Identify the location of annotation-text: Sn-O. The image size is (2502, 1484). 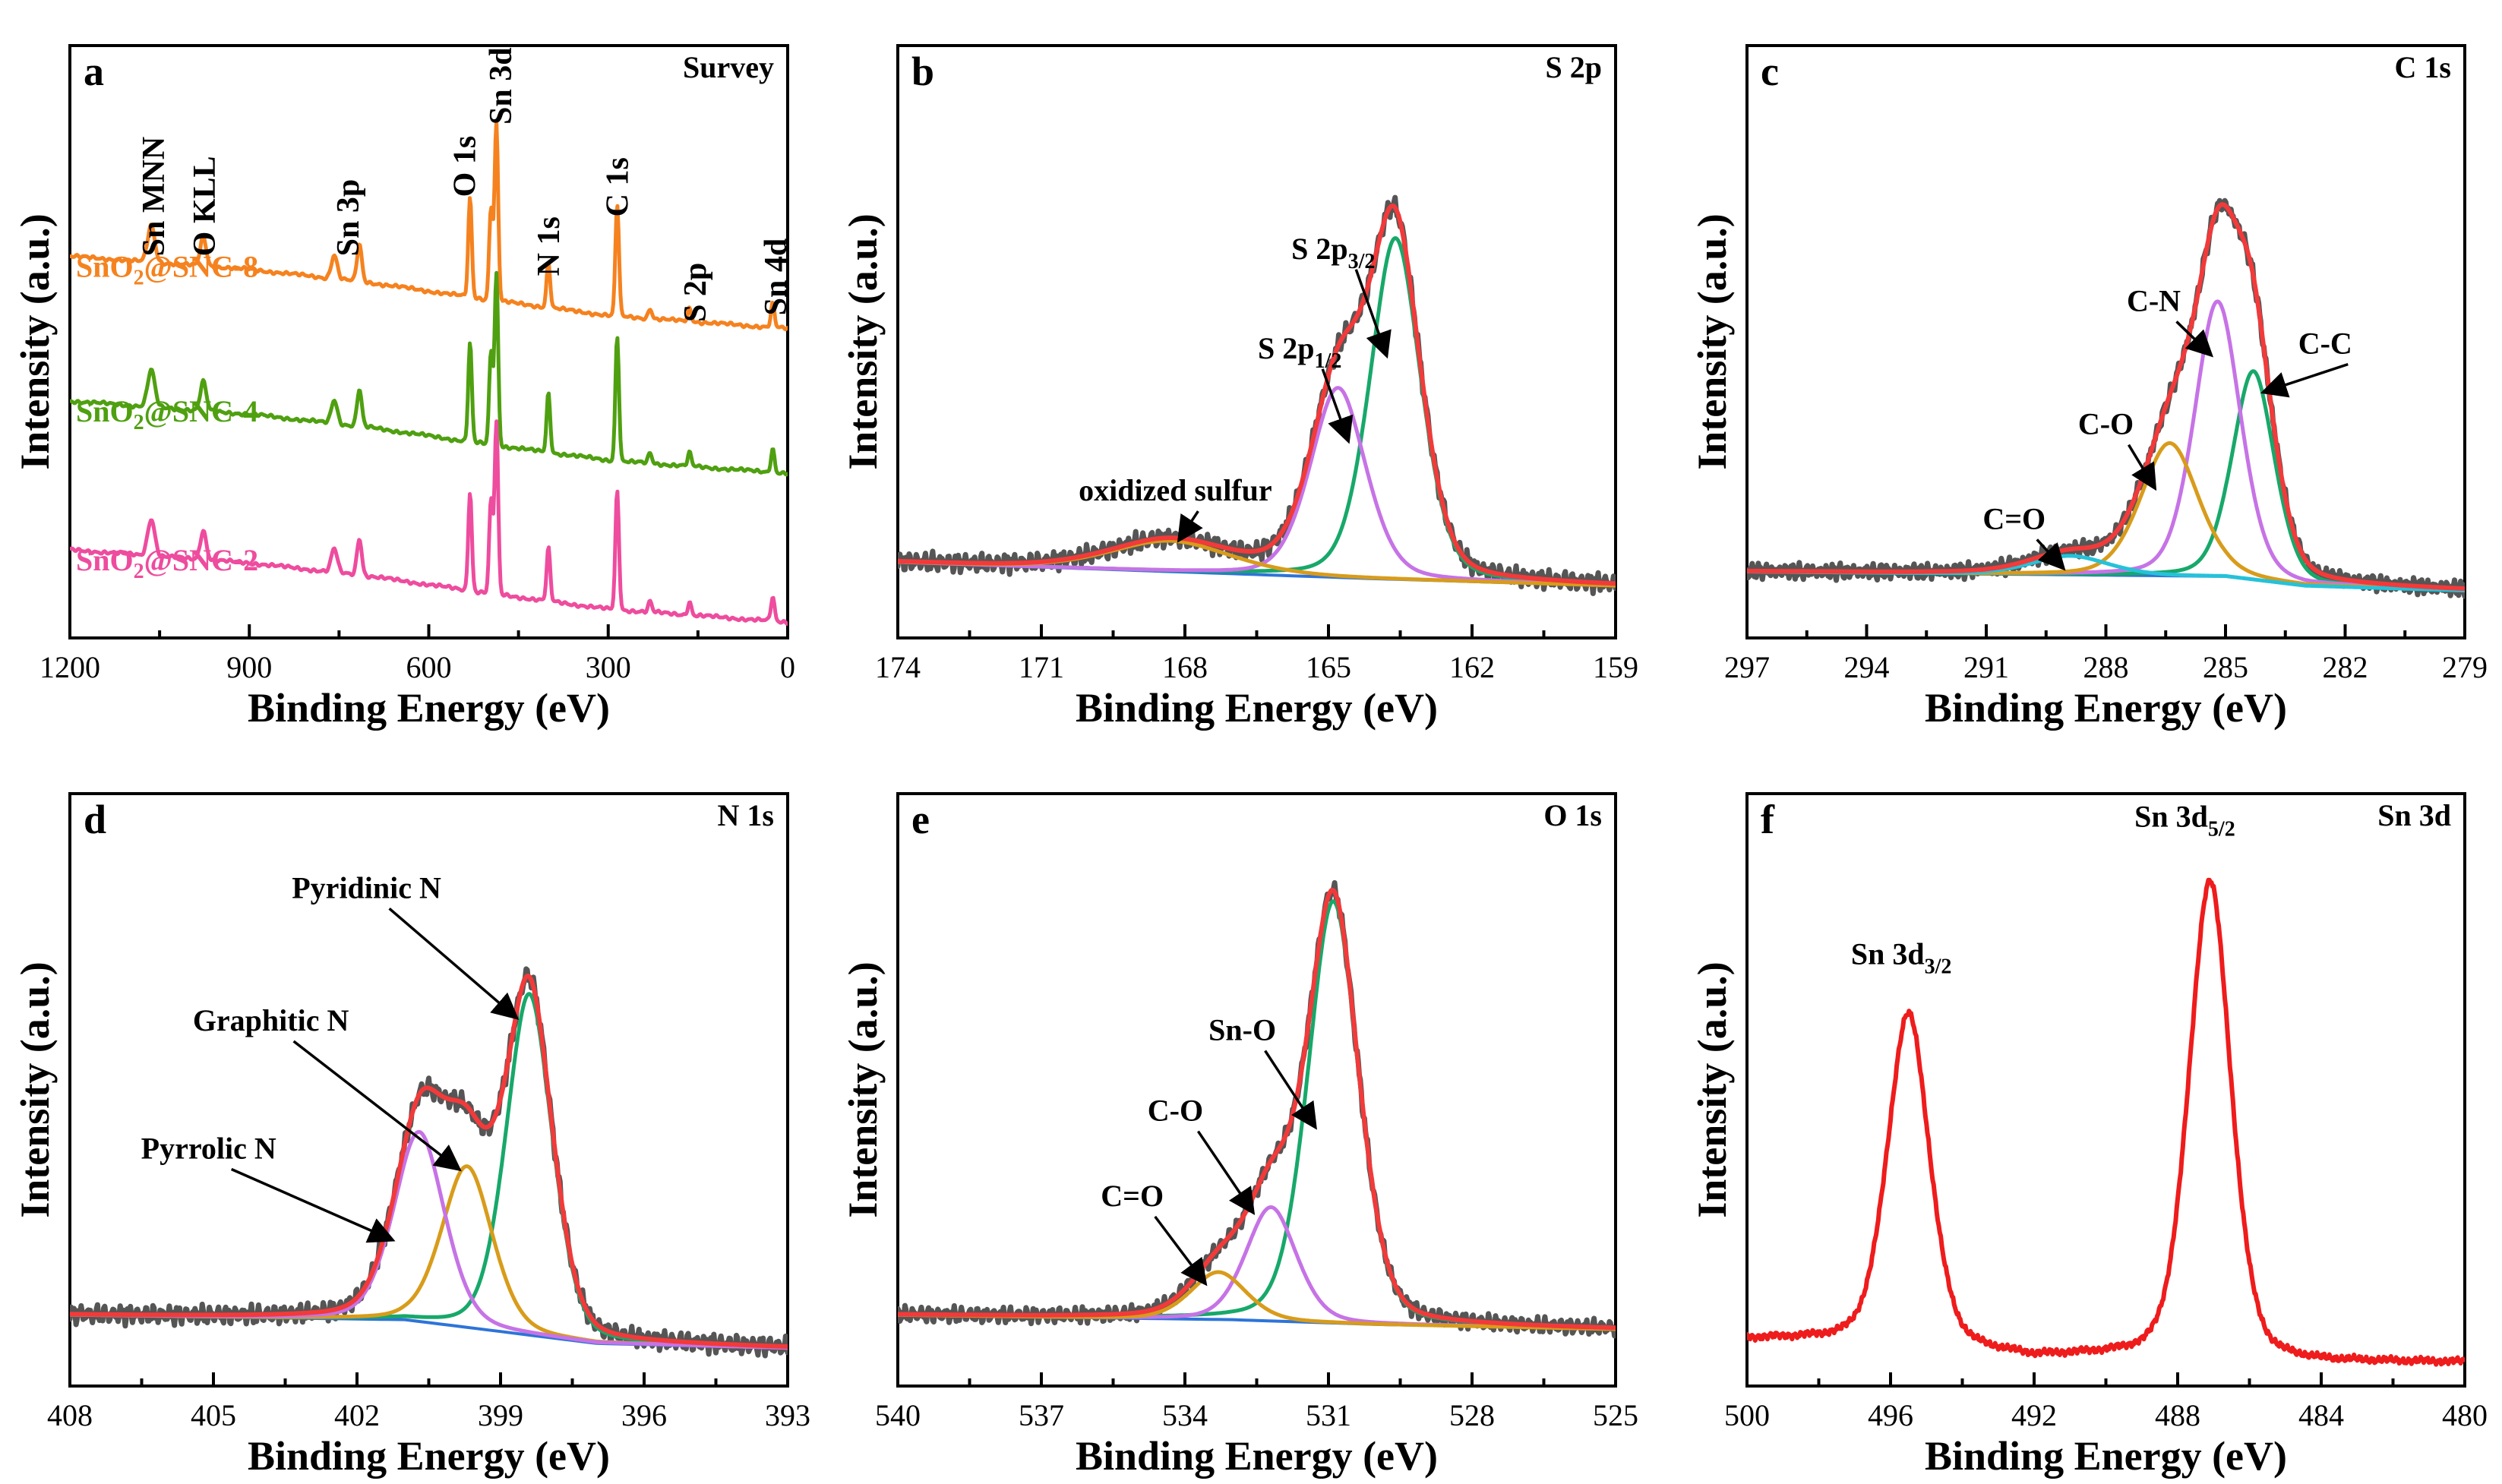
(1242, 1029).